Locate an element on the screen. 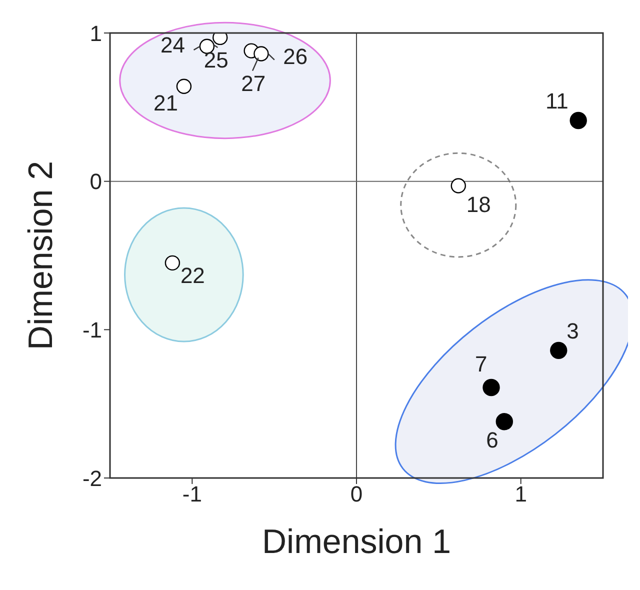 The height and width of the screenshot is (590, 640). annotation: 7 is located at coordinates (481, 364).